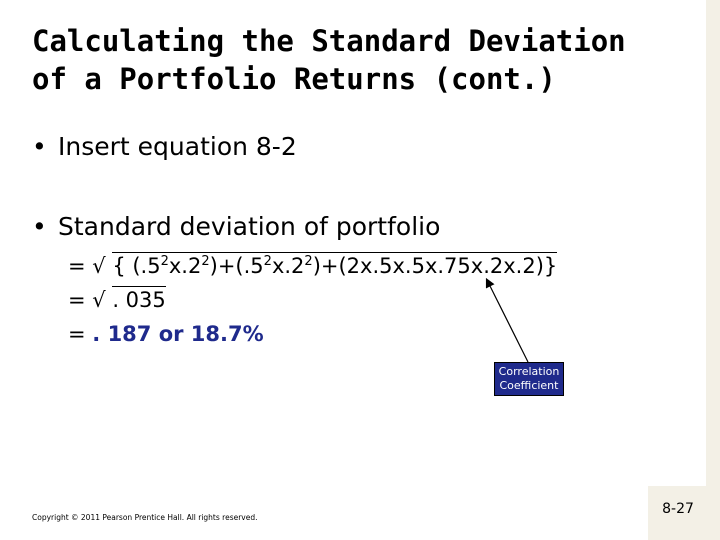 The width and height of the screenshot is (720, 540). I want to click on page-number: 8-27, so click(678, 513).